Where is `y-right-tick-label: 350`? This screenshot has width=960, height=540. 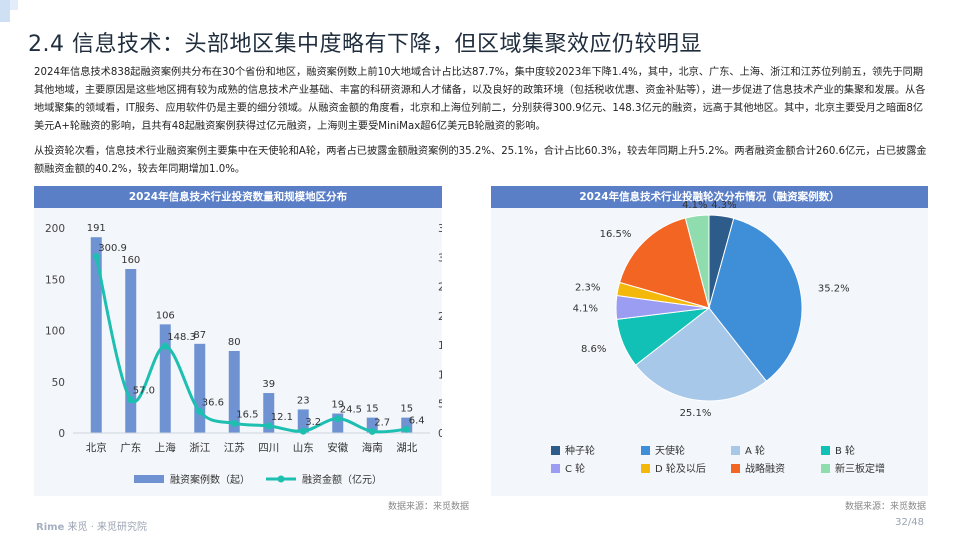 y-right-tick-label: 350 is located at coordinates (440, 229).